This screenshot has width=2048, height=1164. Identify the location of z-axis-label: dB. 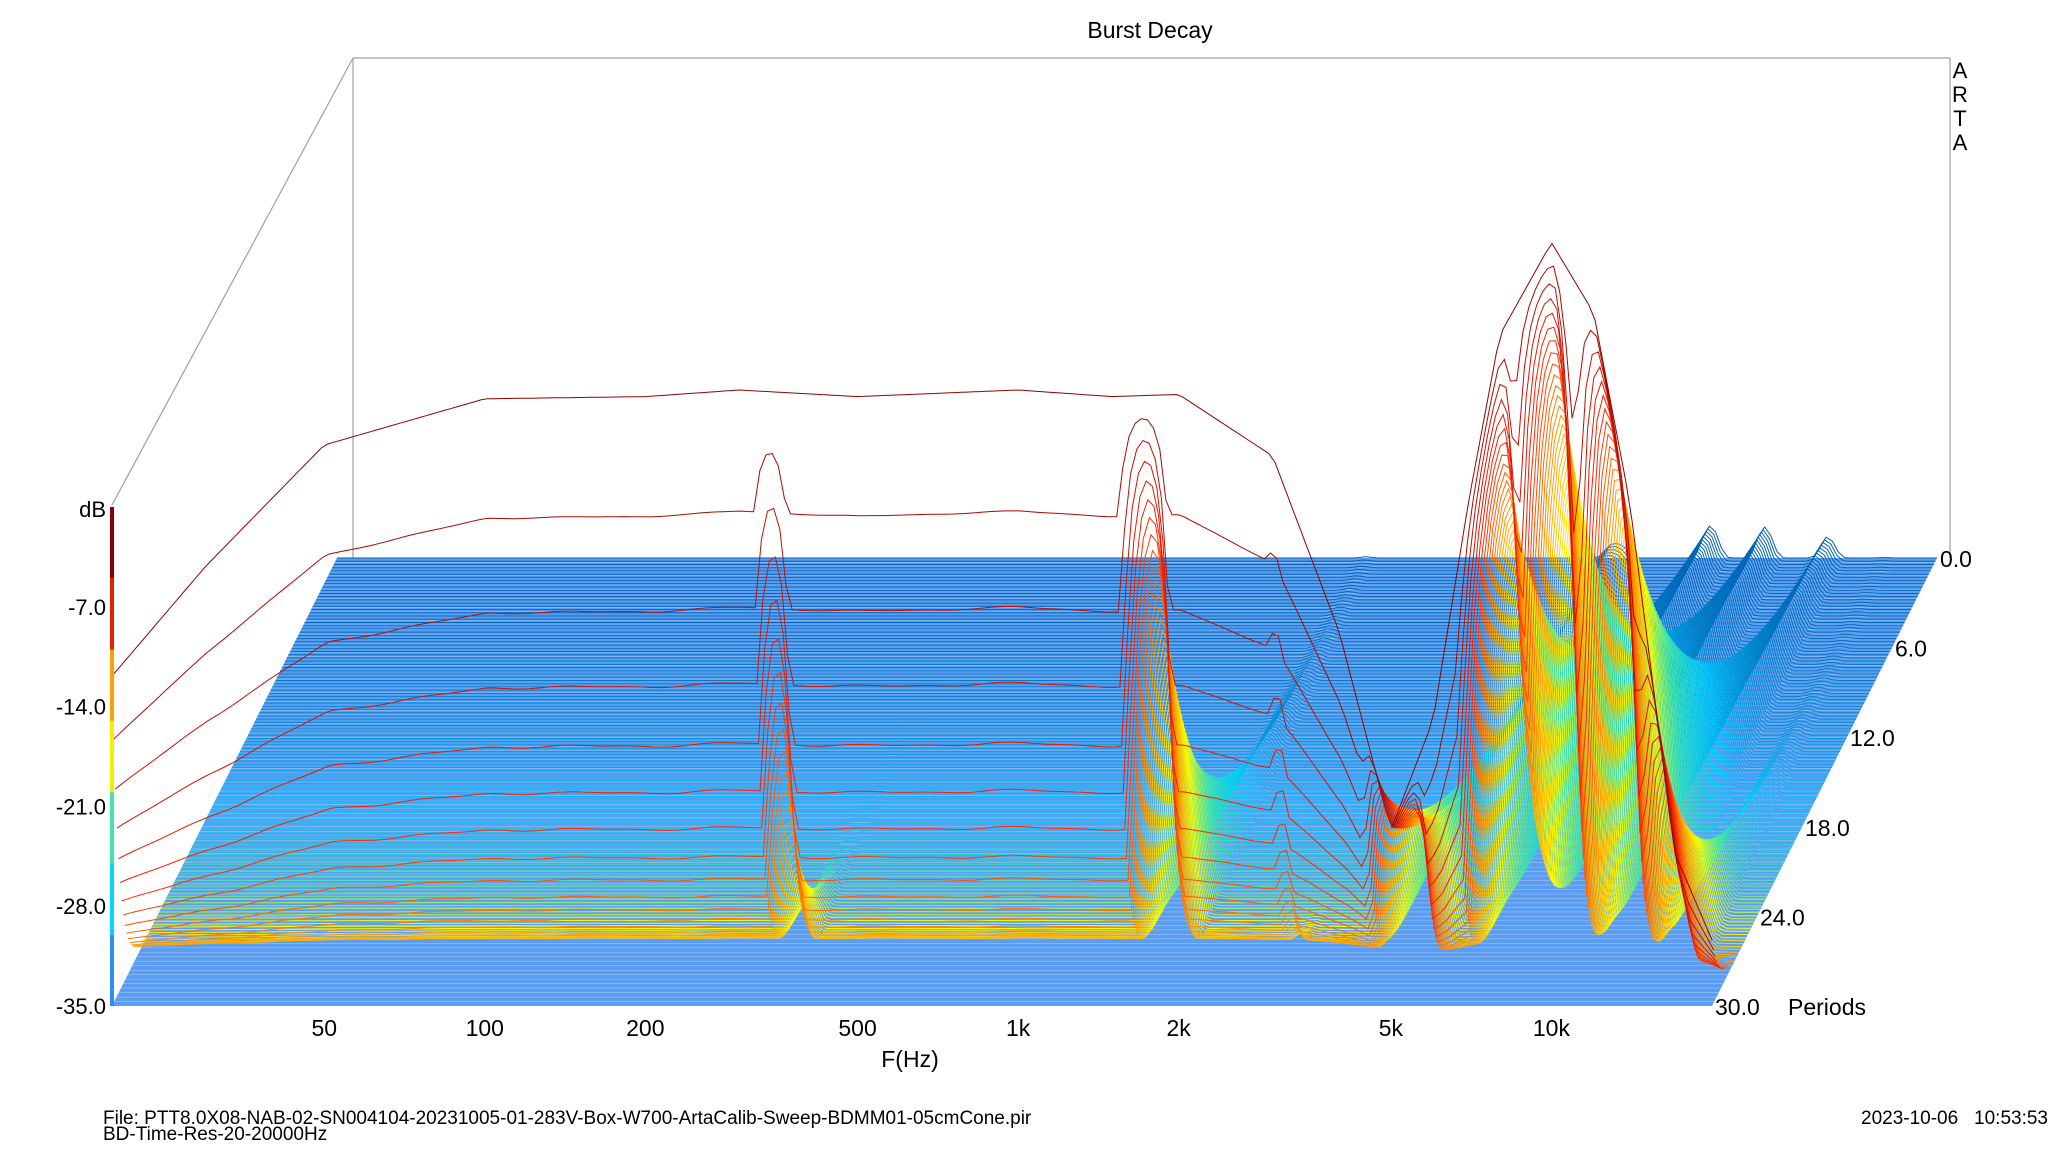
(92, 509).